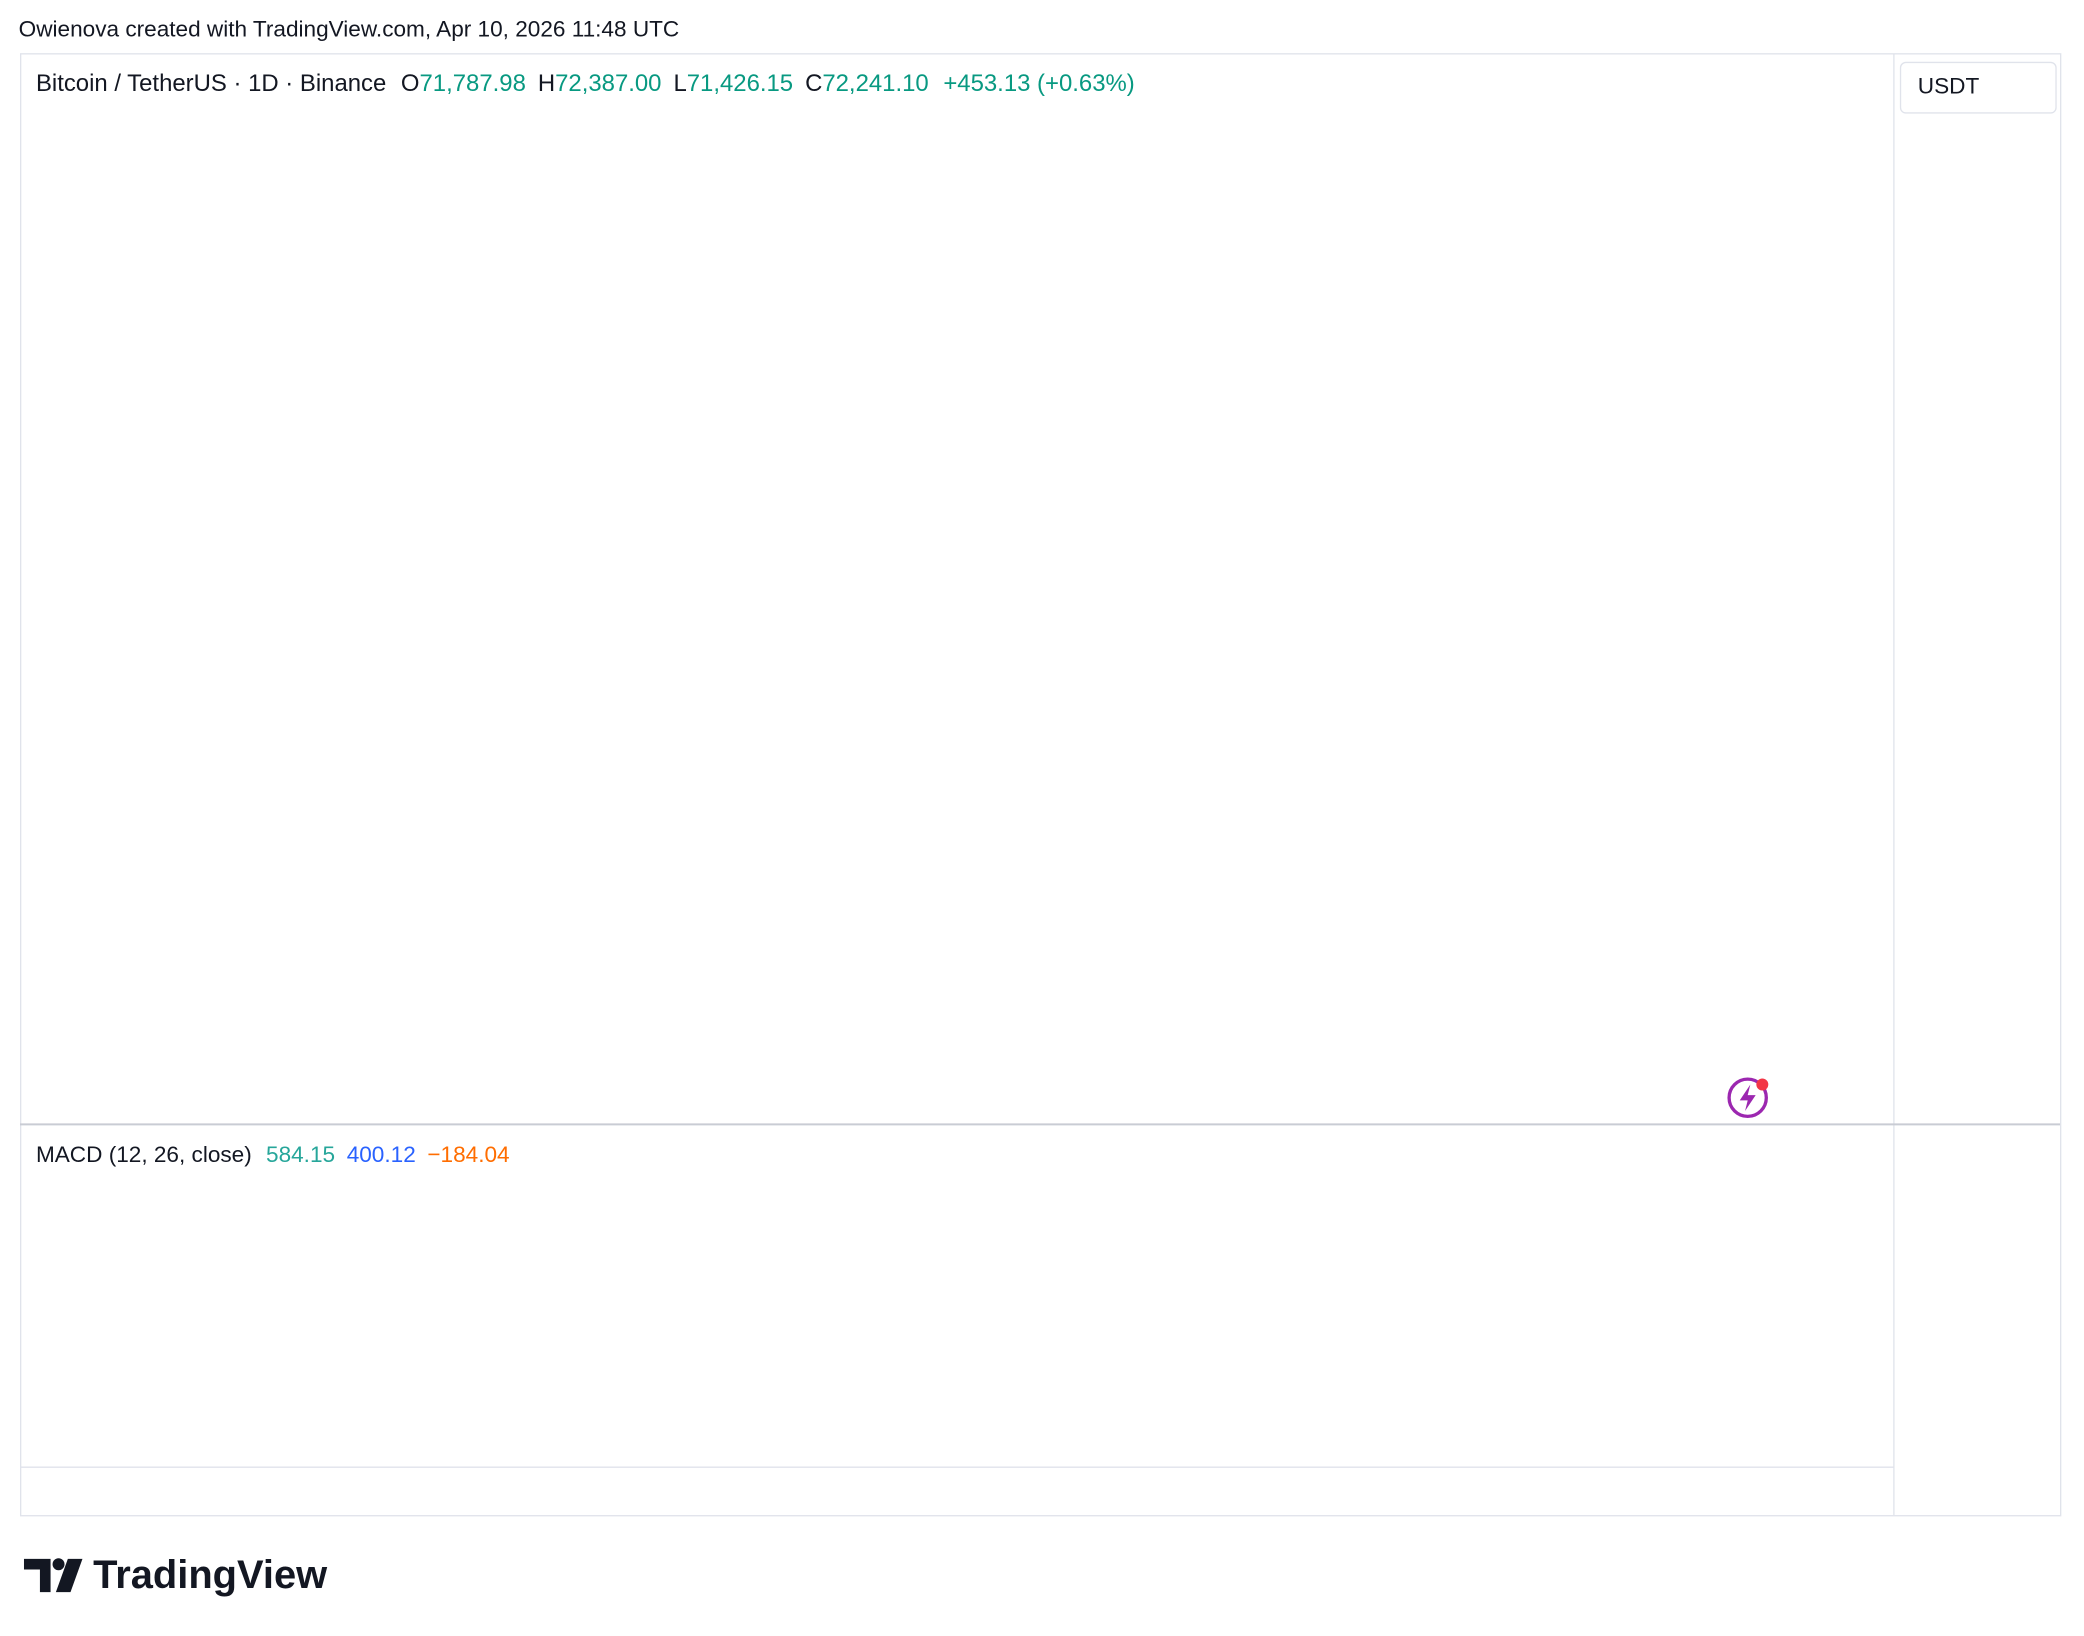 The height and width of the screenshot is (1636, 2084). What do you see at coordinates (1038, 83) in the screenshot?
I see `change: +453.13 (+0.63%)` at bounding box center [1038, 83].